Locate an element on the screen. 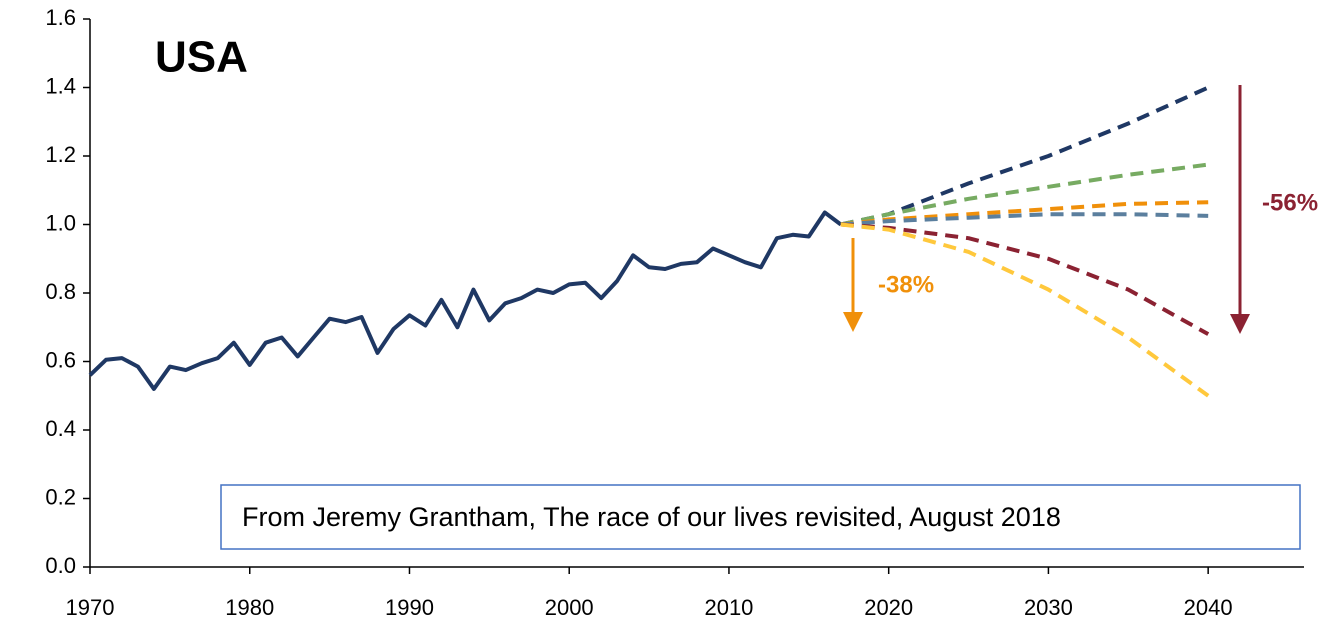 This screenshot has width=1340, height=629. annotation: -56% is located at coordinates (1290, 202).